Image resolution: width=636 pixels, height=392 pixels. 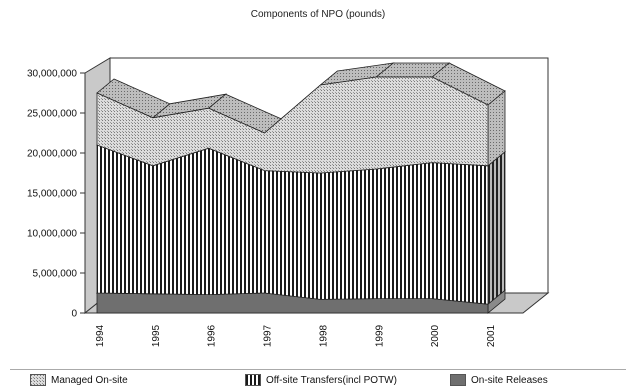 I want to click on x-tick-label: 1995, so click(x=156, y=335).